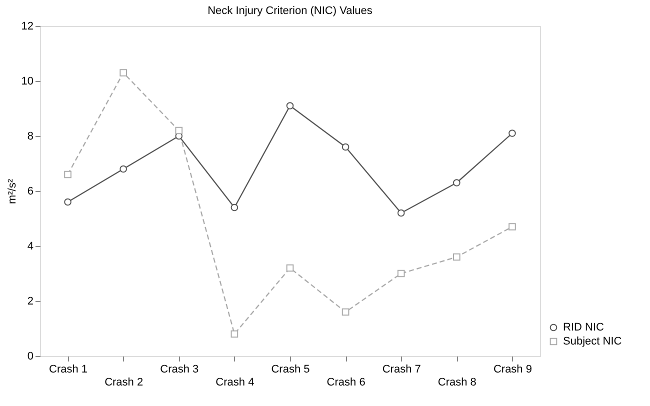 The height and width of the screenshot is (406, 650). Describe the element at coordinates (457, 382) in the screenshot. I see `x-tick-label: Crash 8` at that location.